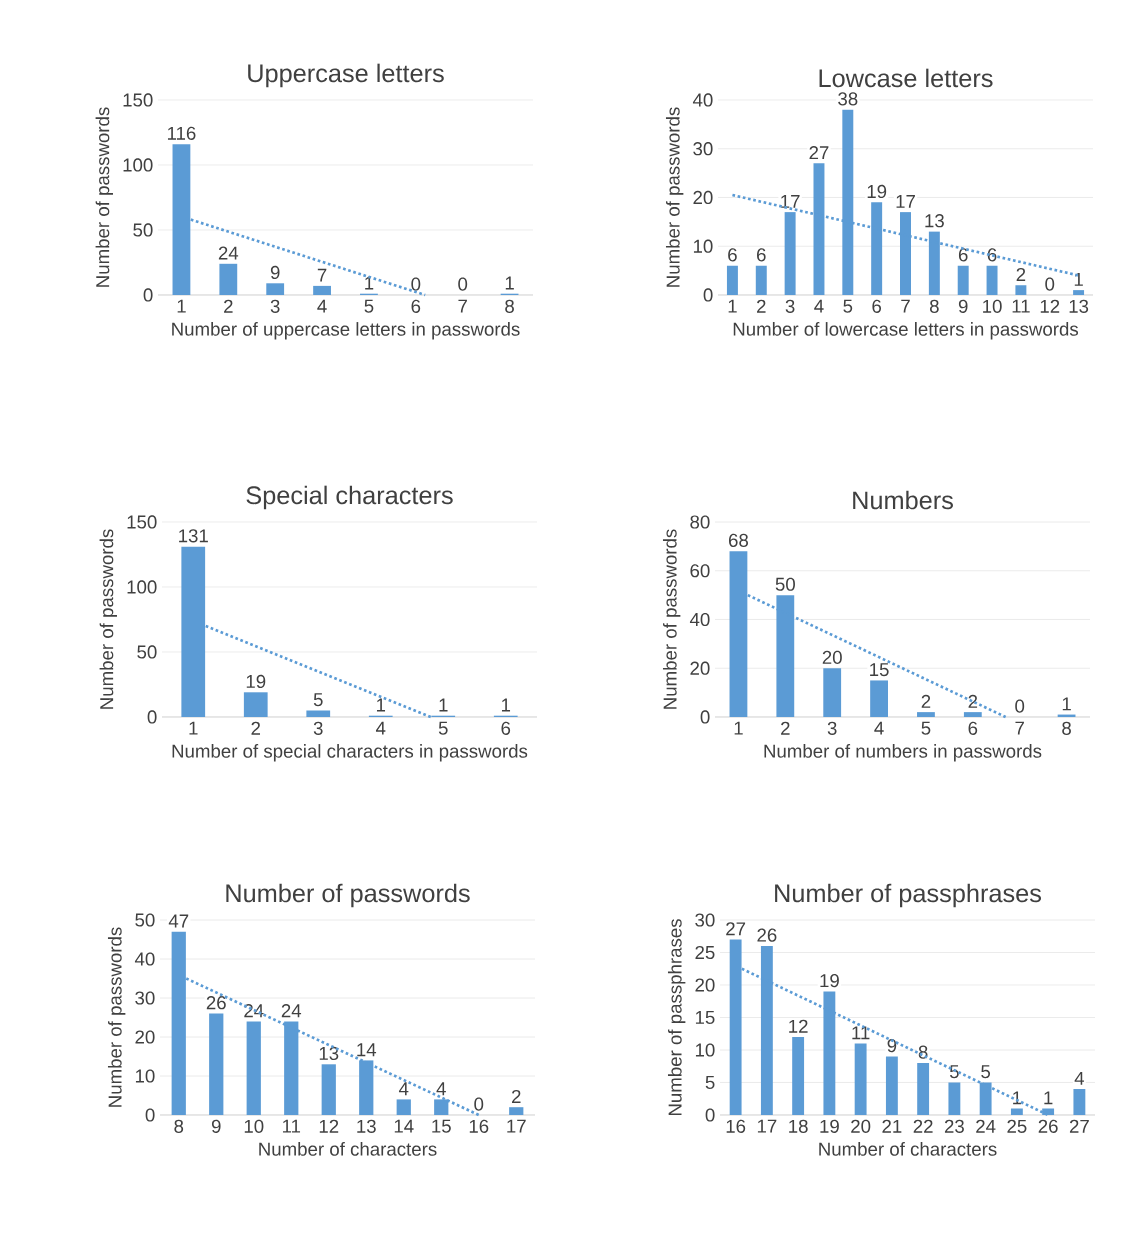 The height and width of the screenshot is (1236, 1122). What do you see at coordinates (908, 1149) in the screenshot?
I see `x-axis-title: Number of characters` at bounding box center [908, 1149].